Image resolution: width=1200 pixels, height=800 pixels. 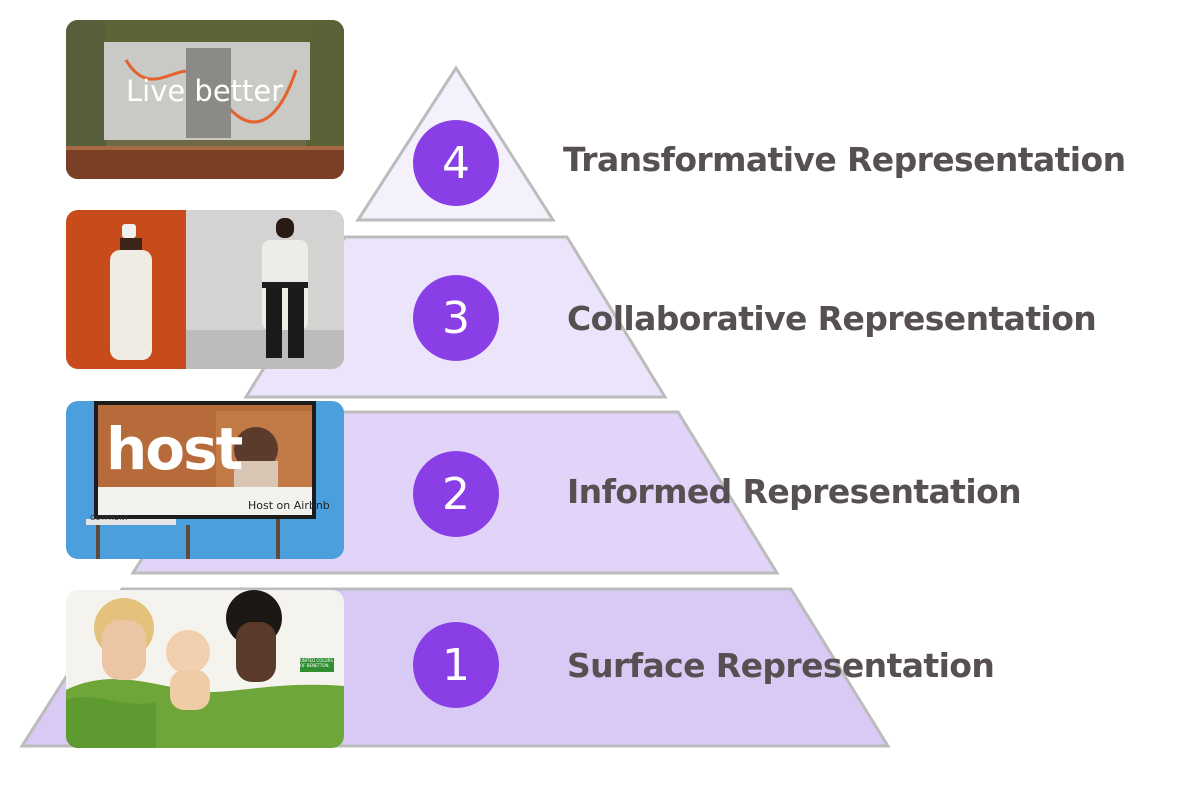 What do you see at coordinates (456, 665) in the screenshot?
I see `tier-1-number-badge: 1` at bounding box center [456, 665].